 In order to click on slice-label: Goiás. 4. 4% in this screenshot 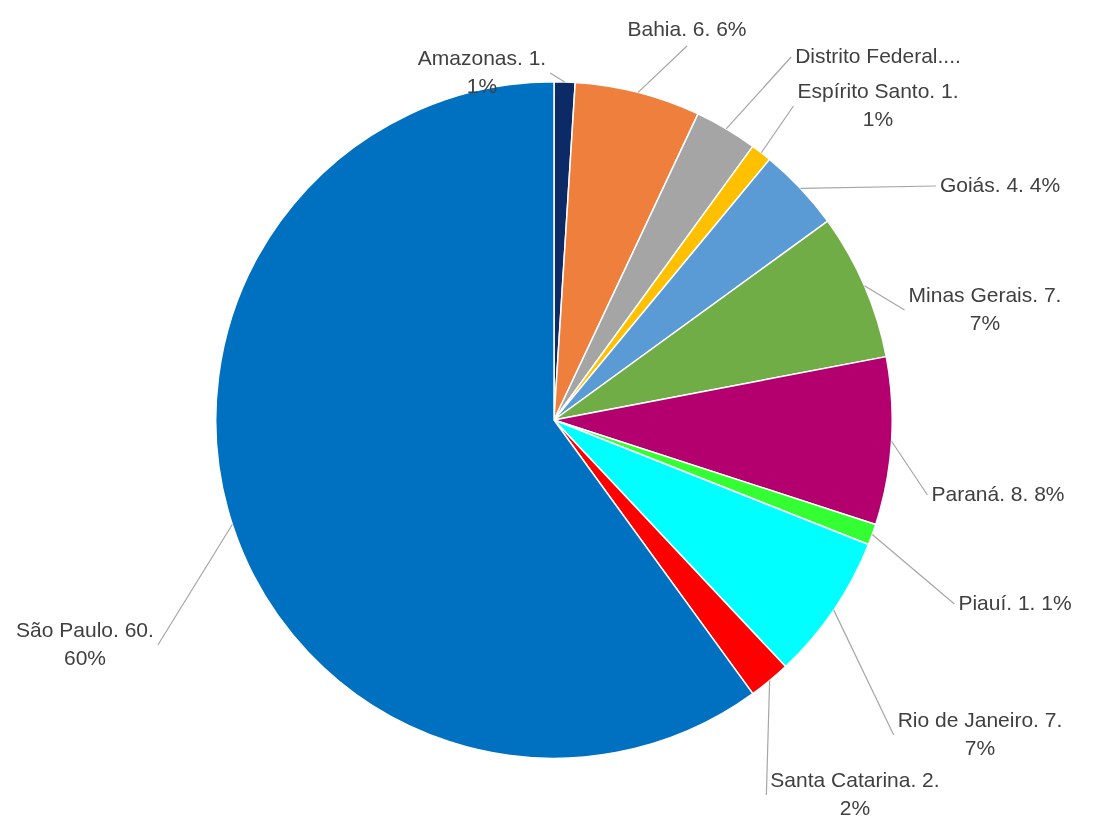, I will do `click(1000, 184)`.